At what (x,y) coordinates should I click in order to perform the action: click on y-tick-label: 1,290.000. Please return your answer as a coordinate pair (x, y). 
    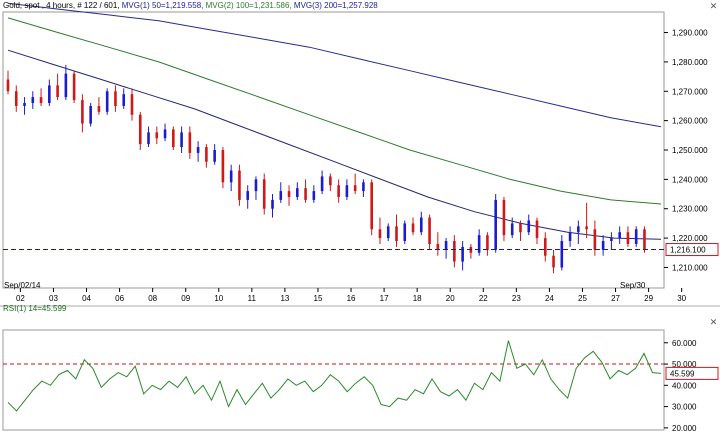
    Looking at the image, I should click on (690, 33).